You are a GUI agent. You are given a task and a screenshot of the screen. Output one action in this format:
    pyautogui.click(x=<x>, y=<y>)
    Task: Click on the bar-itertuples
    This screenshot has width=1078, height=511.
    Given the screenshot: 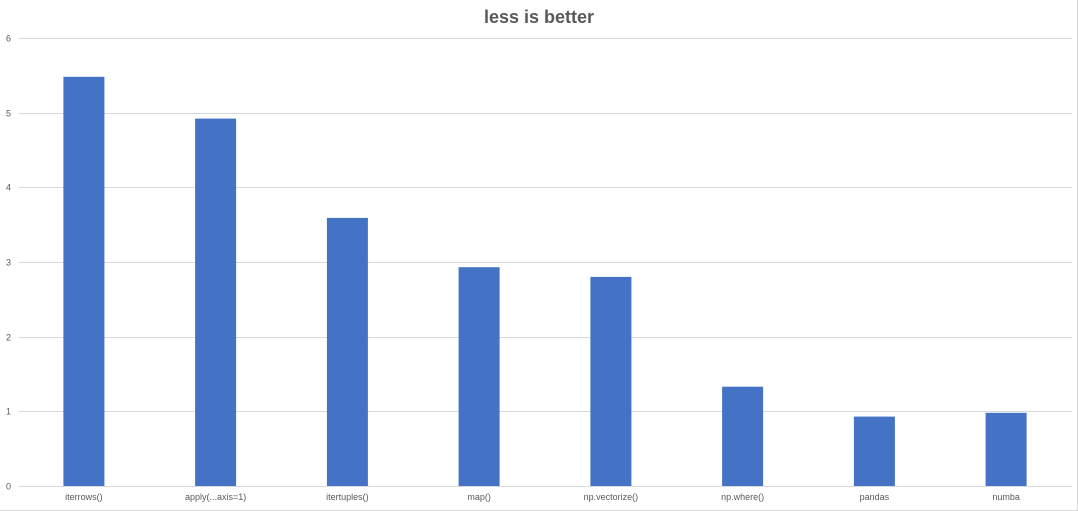 What is the action you would take?
    pyautogui.click(x=347, y=351)
    